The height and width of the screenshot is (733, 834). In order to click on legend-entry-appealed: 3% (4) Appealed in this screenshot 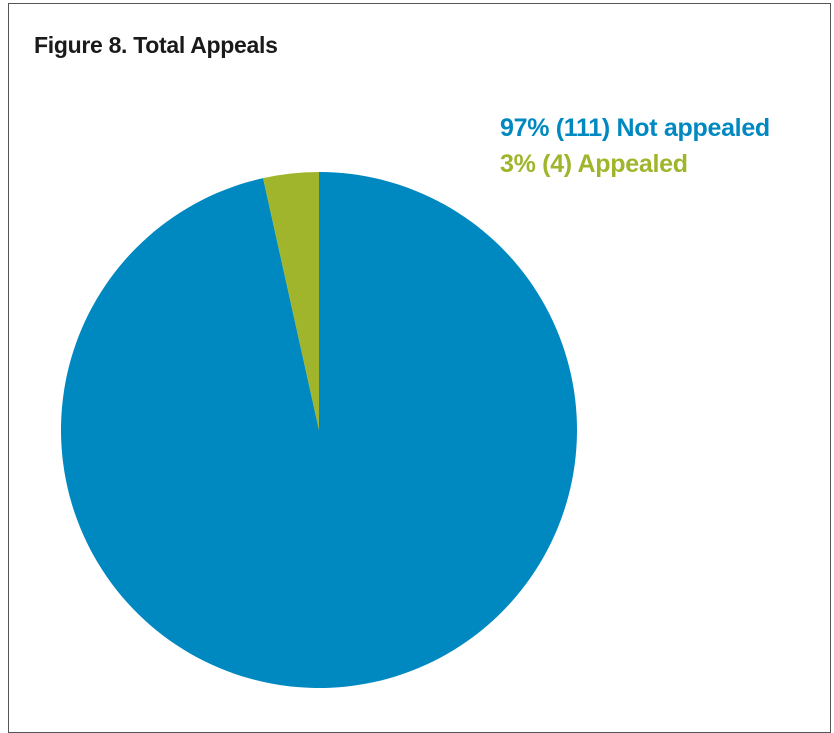, I will do `click(594, 164)`.